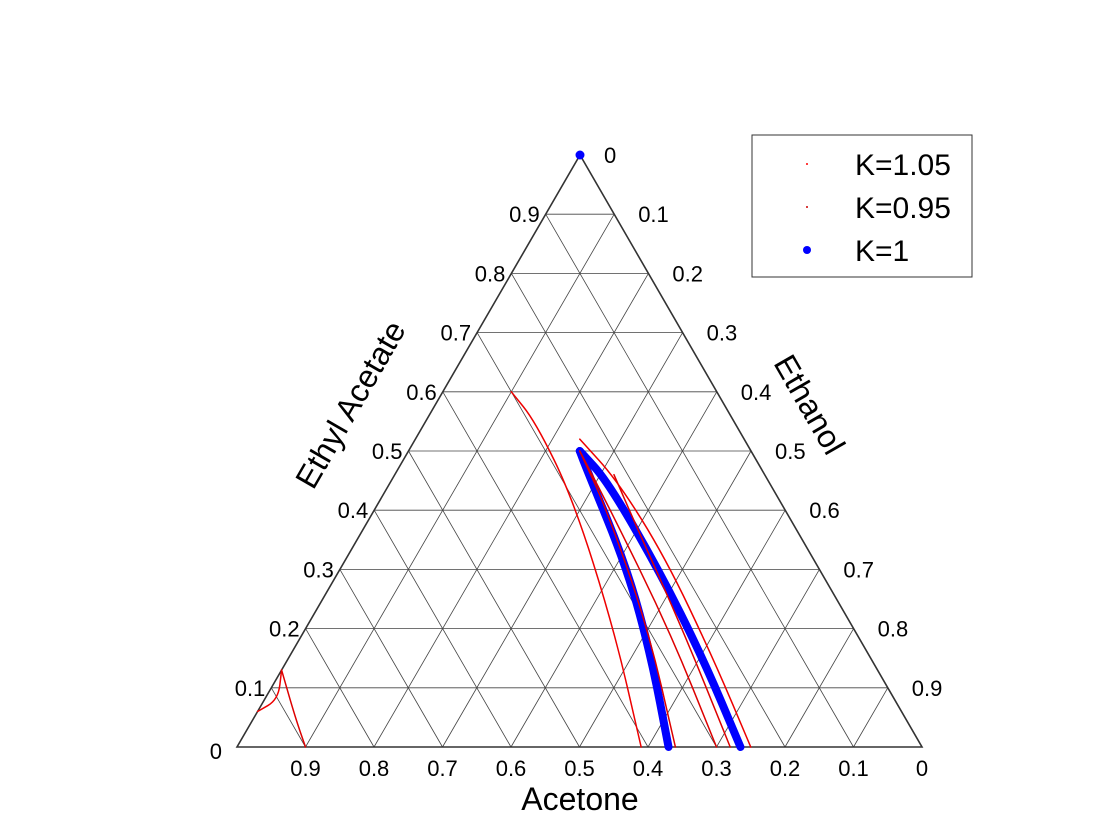  Describe the element at coordinates (716, 768) in the screenshot. I see `bottom-tick-label: 0.3` at that location.